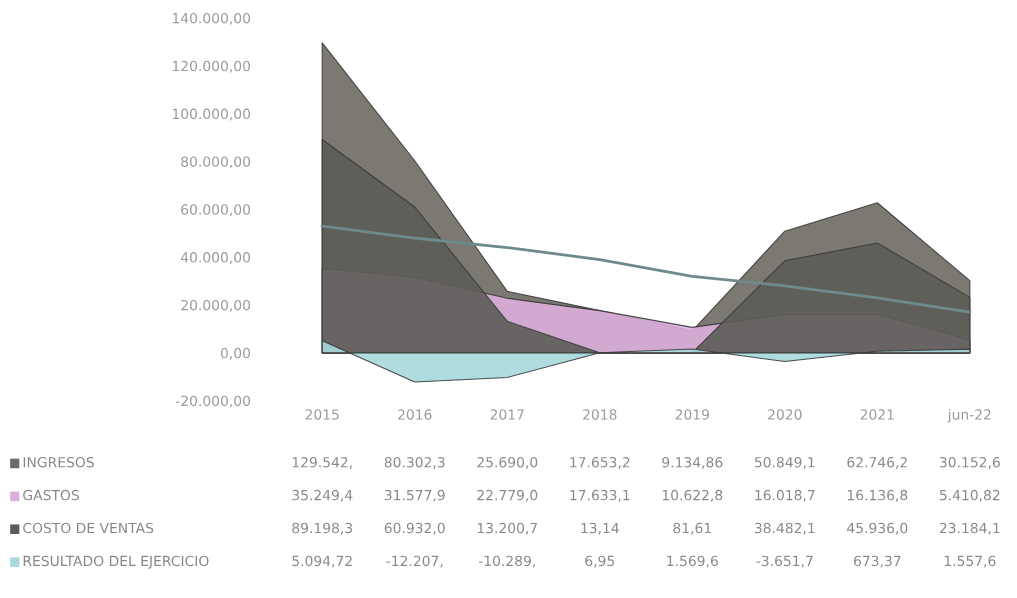 The width and height of the screenshot is (1017, 598). What do you see at coordinates (322, 462) in the screenshot?
I see `data-label: 129.542,` at bounding box center [322, 462].